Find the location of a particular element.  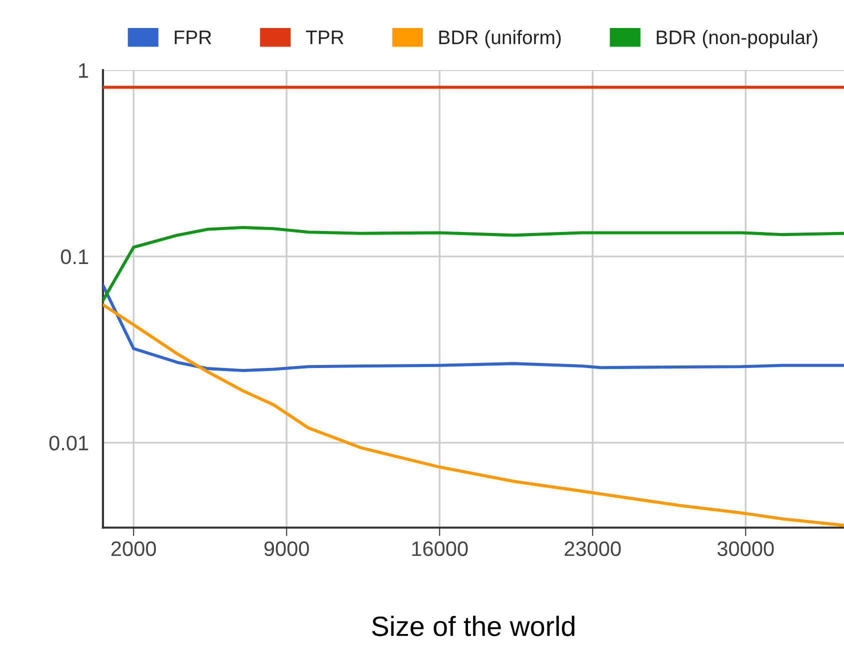

y-tick-label: 0.1 is located at coordinates (74, 256).